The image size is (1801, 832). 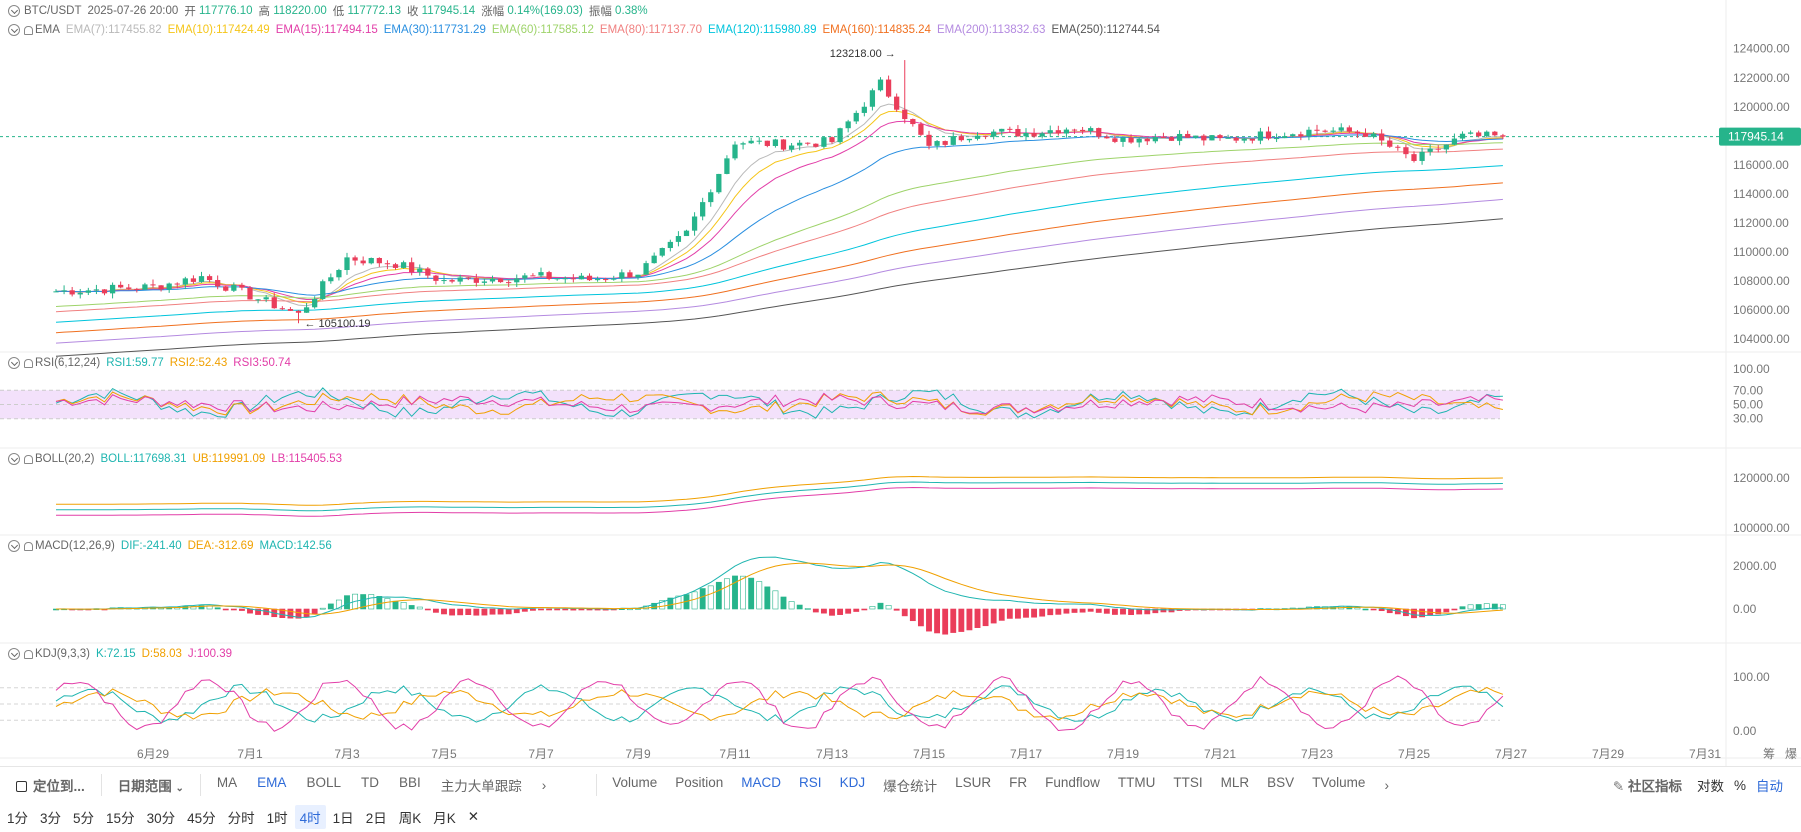 What do you see at coordinates (910, 786) in the screenshot?
I see `sub-indicator-爆仓统计: 爆仓统计` at bounding box center [910, 786].